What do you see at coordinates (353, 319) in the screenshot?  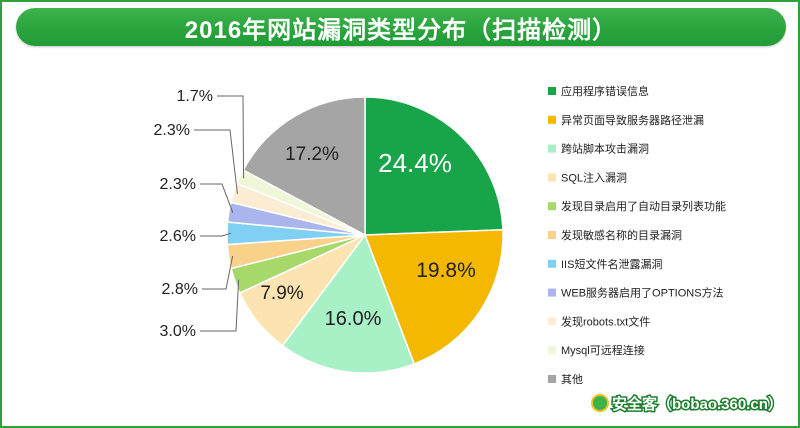 I see `slice-label: 16.0%` at bounding box center [353, 319].